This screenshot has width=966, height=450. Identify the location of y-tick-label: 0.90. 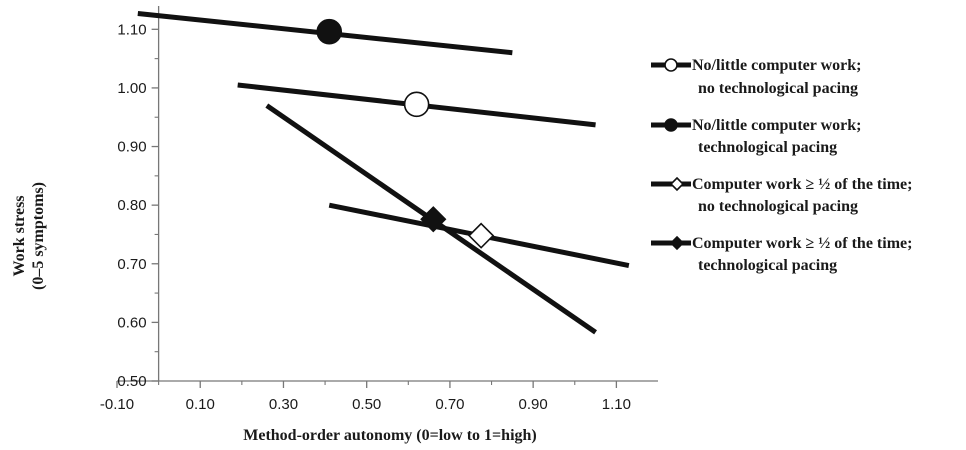
(131, 147).